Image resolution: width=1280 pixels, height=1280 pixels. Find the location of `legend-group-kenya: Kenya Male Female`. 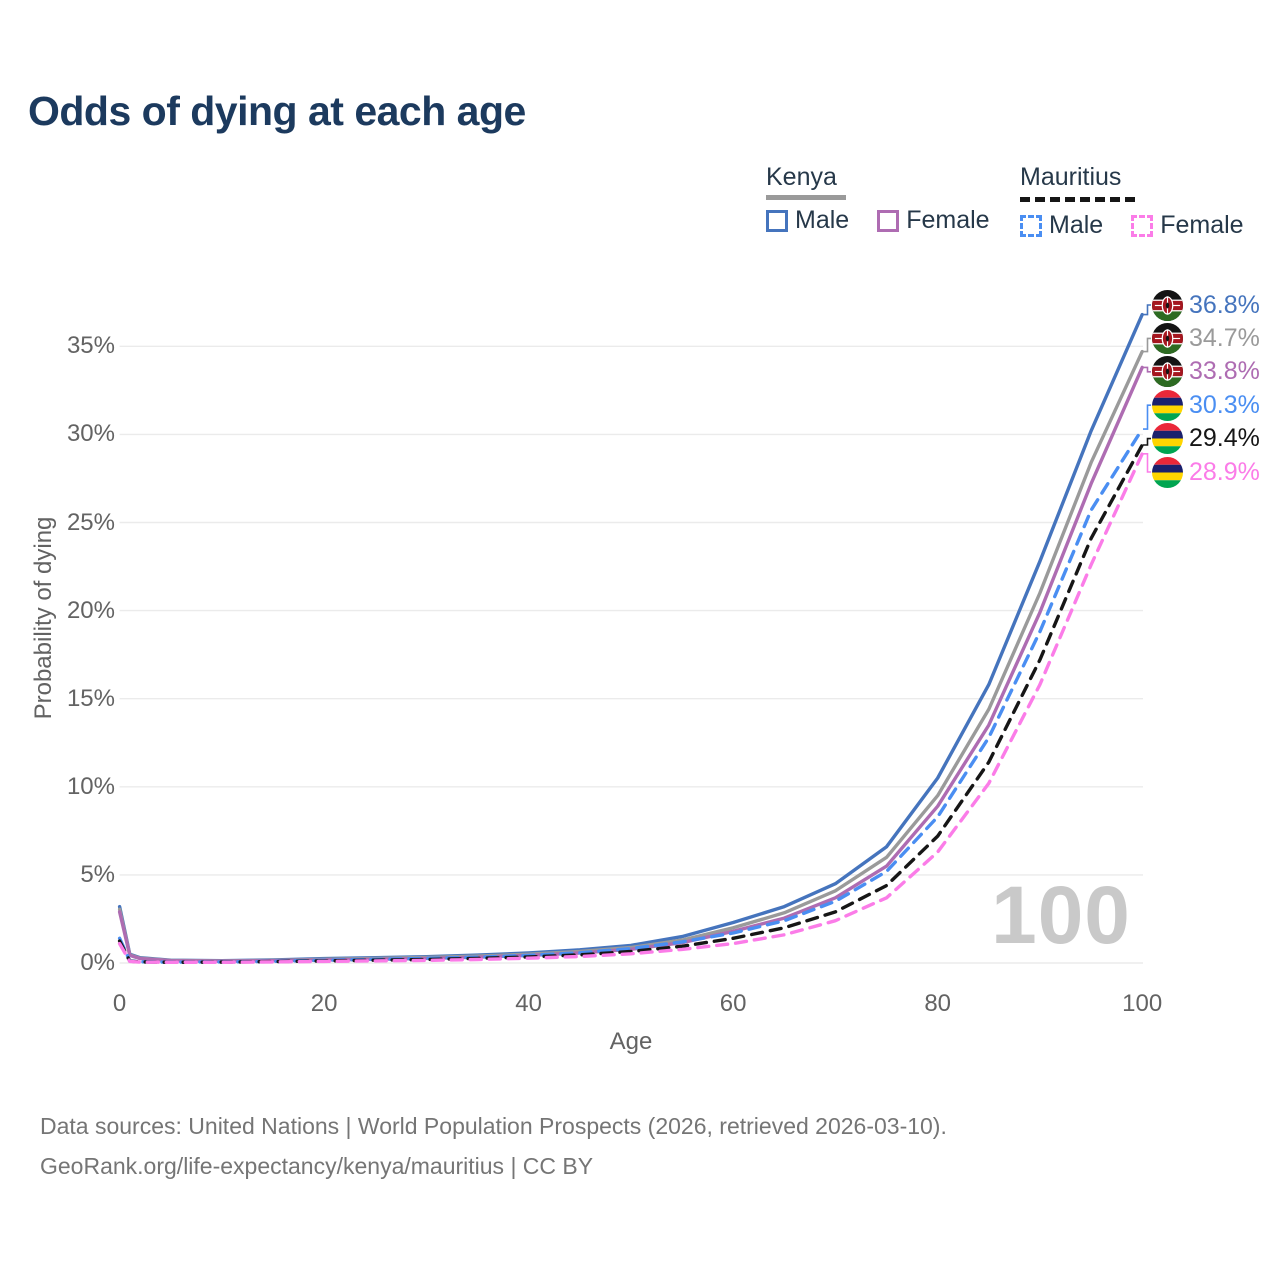

legend-group-kenya: Kenya Male Female is located at coordinates (887, 199).